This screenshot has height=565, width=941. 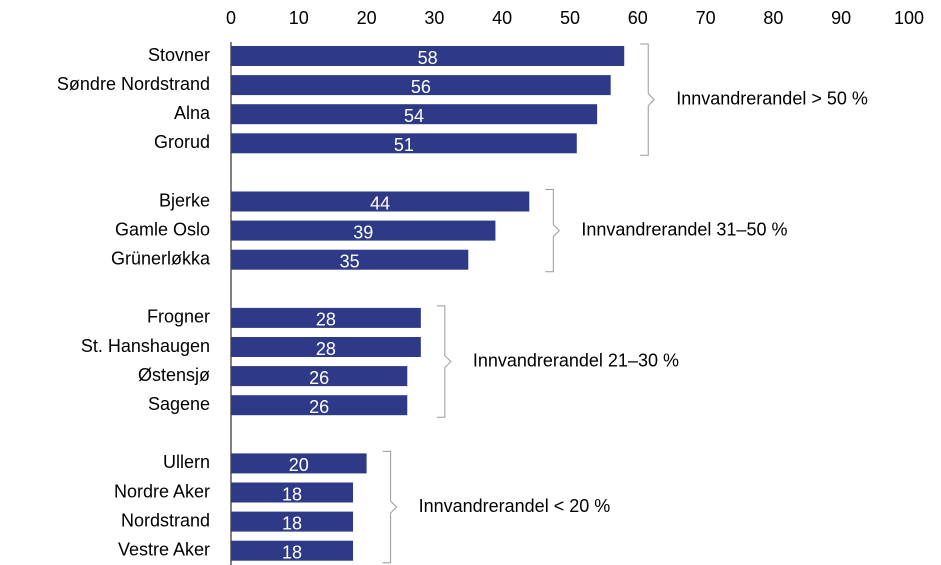 I want to click on value-label: 35, so click(x=350, y=261).